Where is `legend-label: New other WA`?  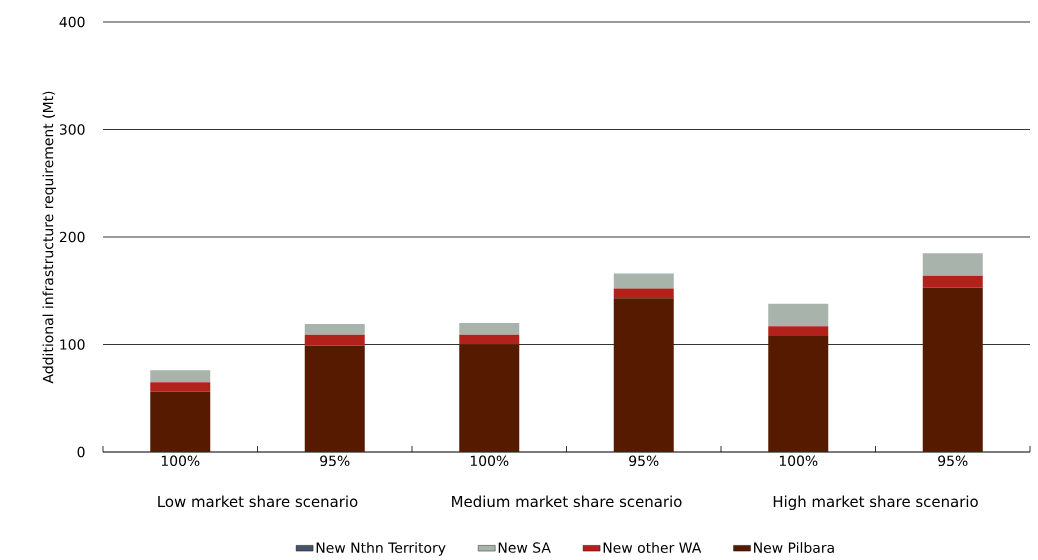 legend-label: New other WA is located at coordinates (652, 547).